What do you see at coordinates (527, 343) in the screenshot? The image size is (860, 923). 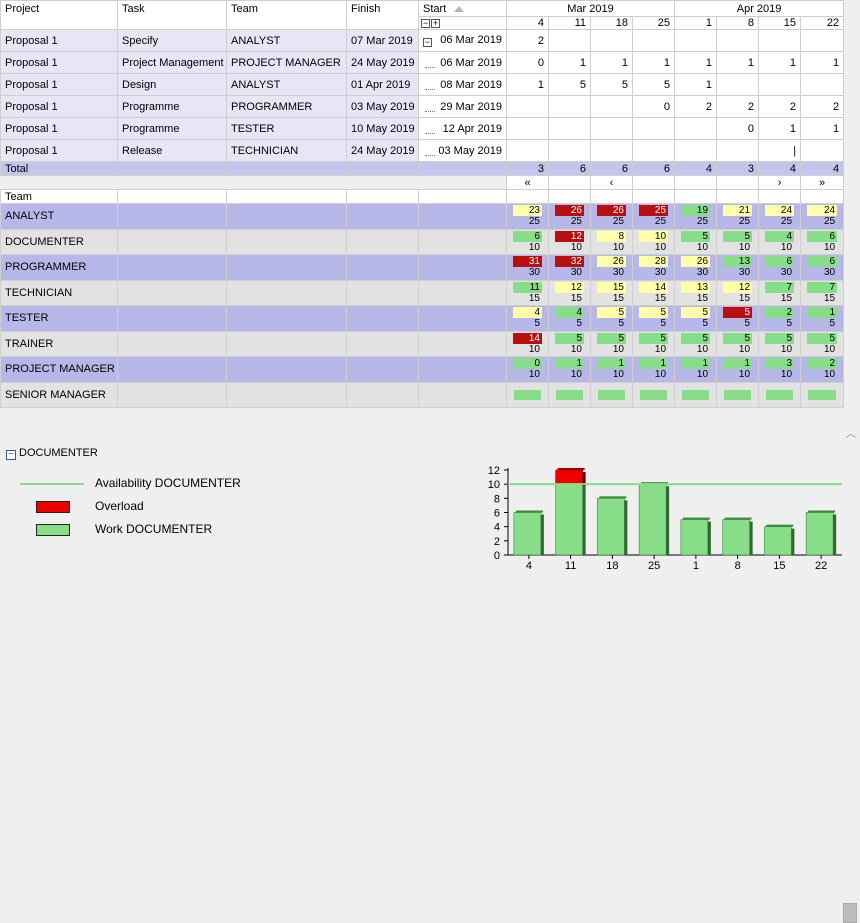 I see `team-week-cell: 14 10` at bounding box center [527, 343].